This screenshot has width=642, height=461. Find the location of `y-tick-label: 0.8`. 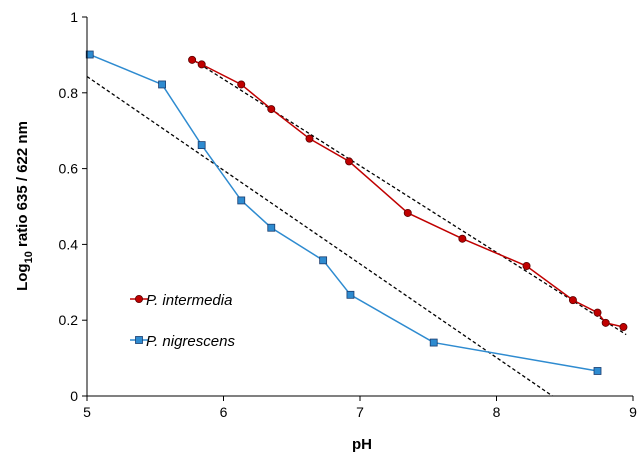

y-tick-label: 0.8 is located at coordinates (69, 93).